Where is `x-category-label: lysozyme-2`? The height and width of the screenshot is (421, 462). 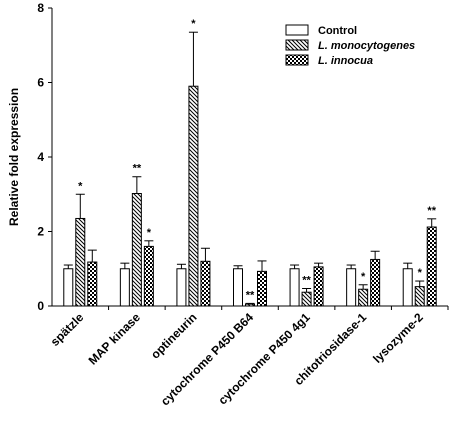
x-category-label: lysozyme-2 is located at coordinates (398, 338).